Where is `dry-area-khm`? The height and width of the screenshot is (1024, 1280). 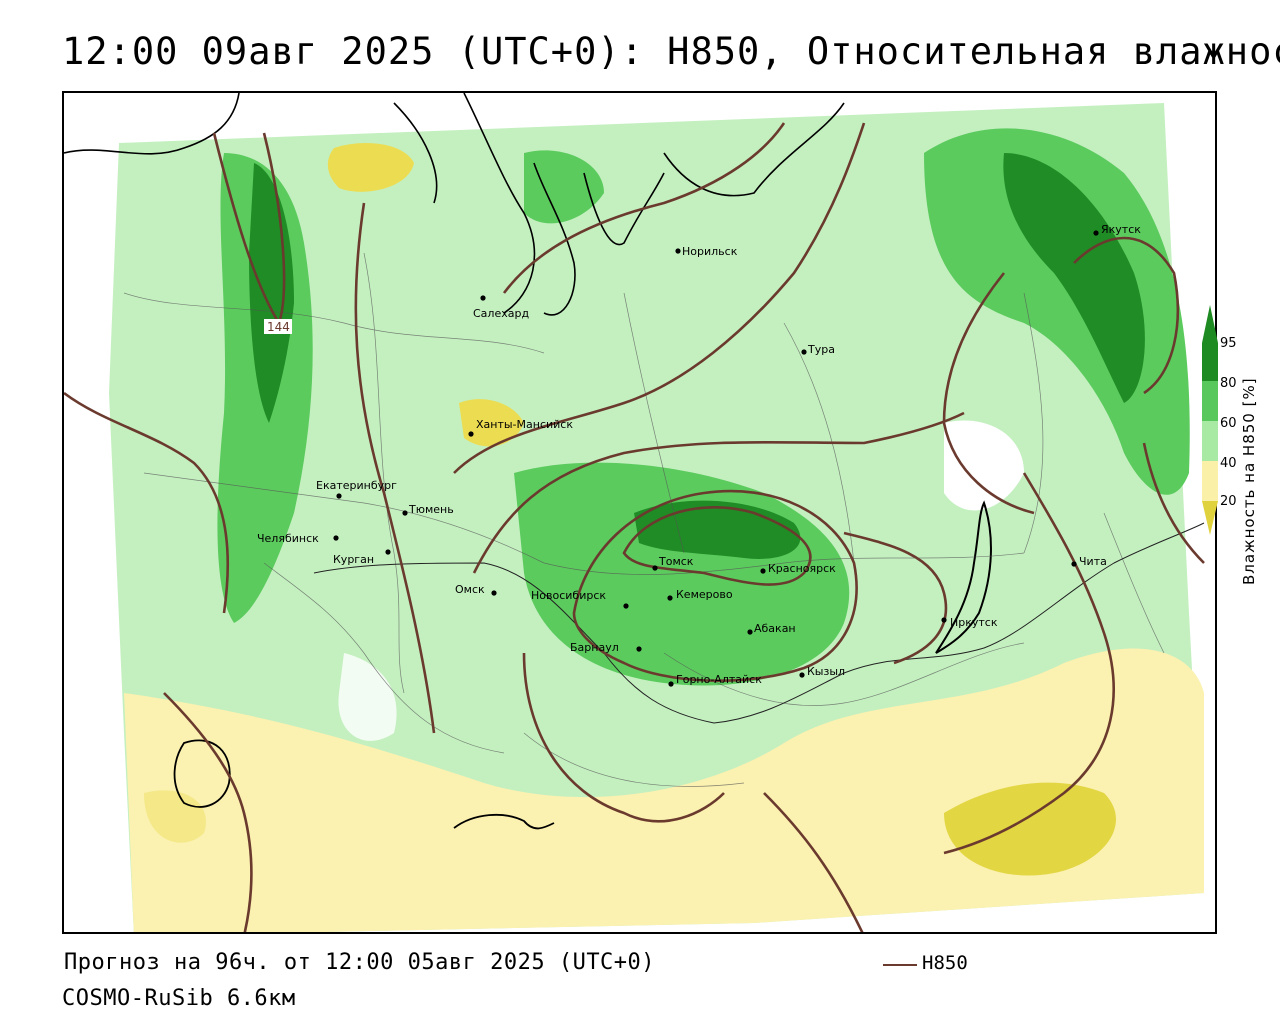 dry-area-khm is located at coordinates (491, 423).